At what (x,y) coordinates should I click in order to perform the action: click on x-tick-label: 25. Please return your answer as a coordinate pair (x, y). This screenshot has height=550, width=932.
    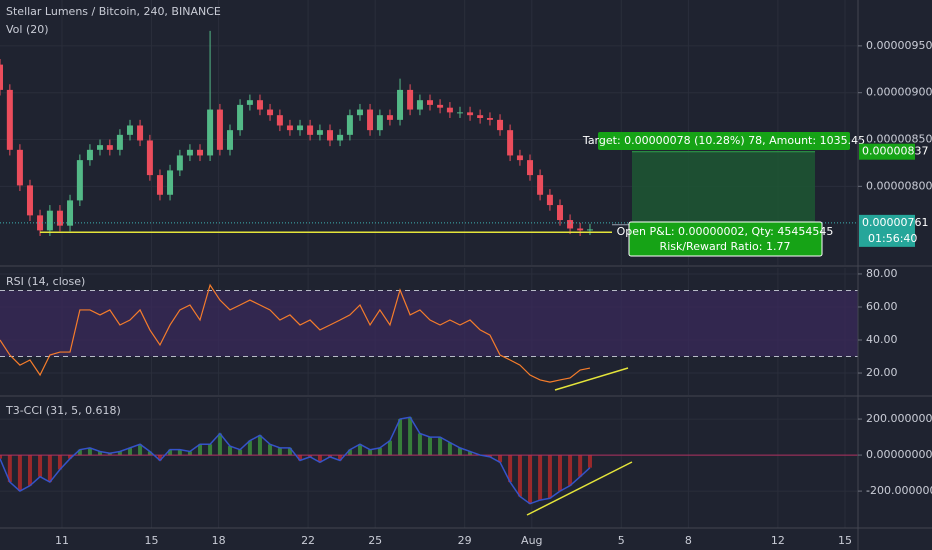
    Looking at the image, I should click on (375, 540).